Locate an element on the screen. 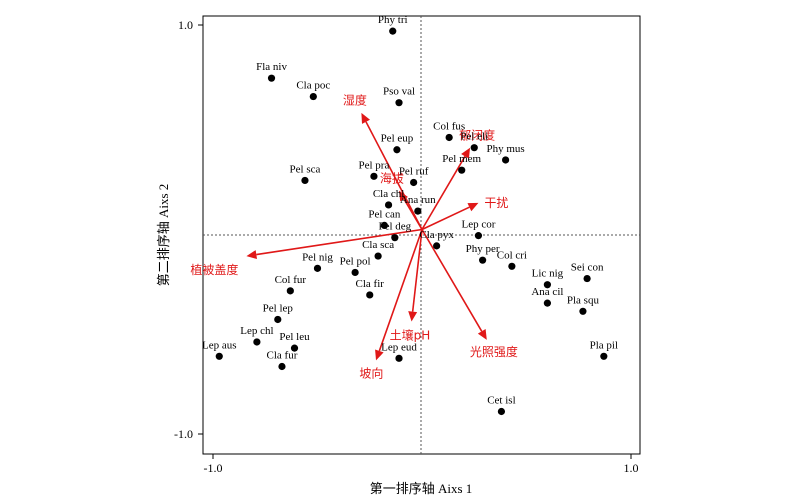  species-label: Pel eli is located at coordinates (474, 137).